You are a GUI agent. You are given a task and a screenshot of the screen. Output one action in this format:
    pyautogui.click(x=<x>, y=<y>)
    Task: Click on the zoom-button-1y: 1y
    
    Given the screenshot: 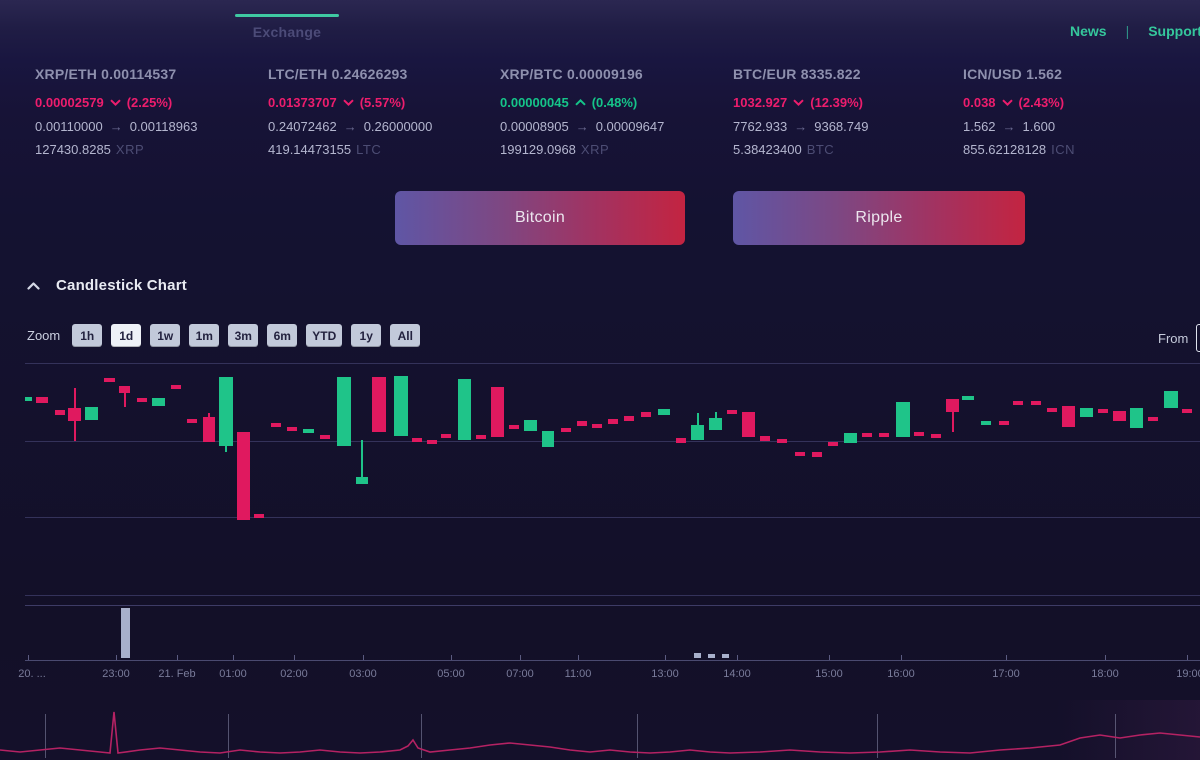 What is the action you would take?
    pyautogui.click(x=366, y=335)
    